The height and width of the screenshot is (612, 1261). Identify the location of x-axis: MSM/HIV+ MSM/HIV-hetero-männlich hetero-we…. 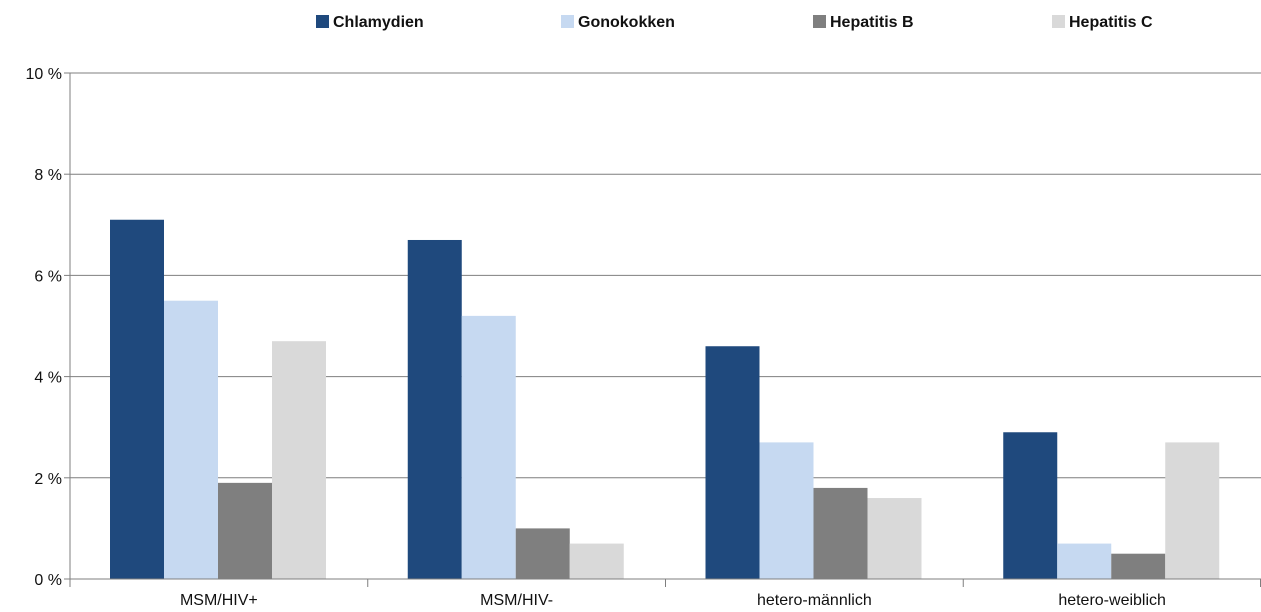
(665, 593).